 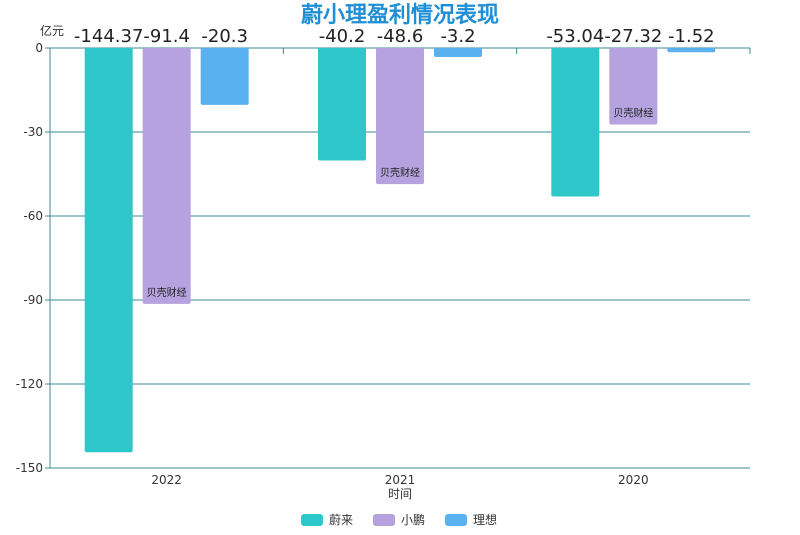 I want to click on x-tick-label: 2022, so click(x=166, y=480).